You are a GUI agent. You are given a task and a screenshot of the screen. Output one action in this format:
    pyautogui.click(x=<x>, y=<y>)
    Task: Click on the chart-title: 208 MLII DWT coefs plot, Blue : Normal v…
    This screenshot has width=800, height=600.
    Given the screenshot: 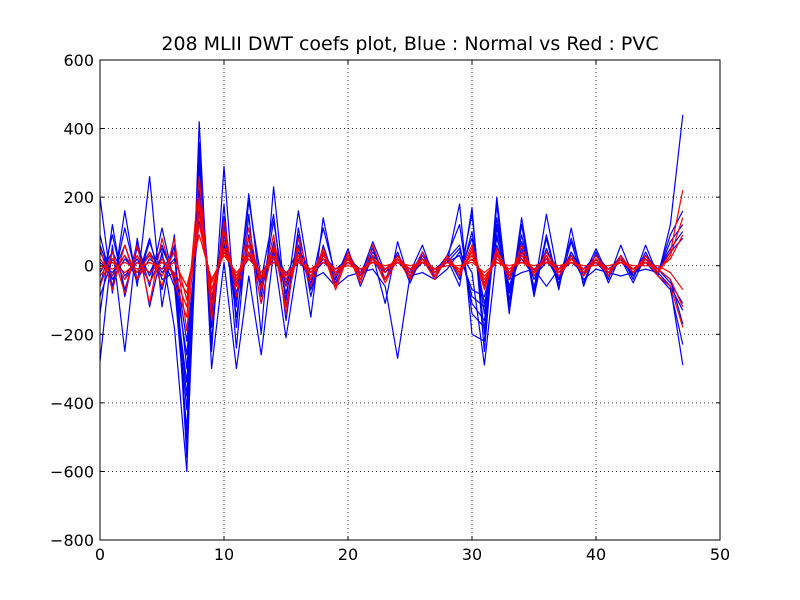 What is the action you would take?
    pyautogui.click(x=410, y=44)
    